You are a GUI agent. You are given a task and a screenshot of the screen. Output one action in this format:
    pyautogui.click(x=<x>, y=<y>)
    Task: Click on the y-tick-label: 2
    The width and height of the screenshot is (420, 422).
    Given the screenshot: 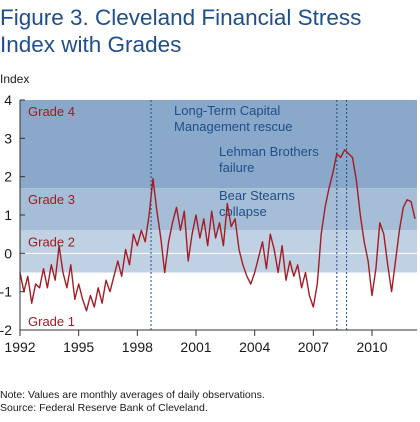 What is the action you would take?
    pyautogui.click(x=8, y=177)
    